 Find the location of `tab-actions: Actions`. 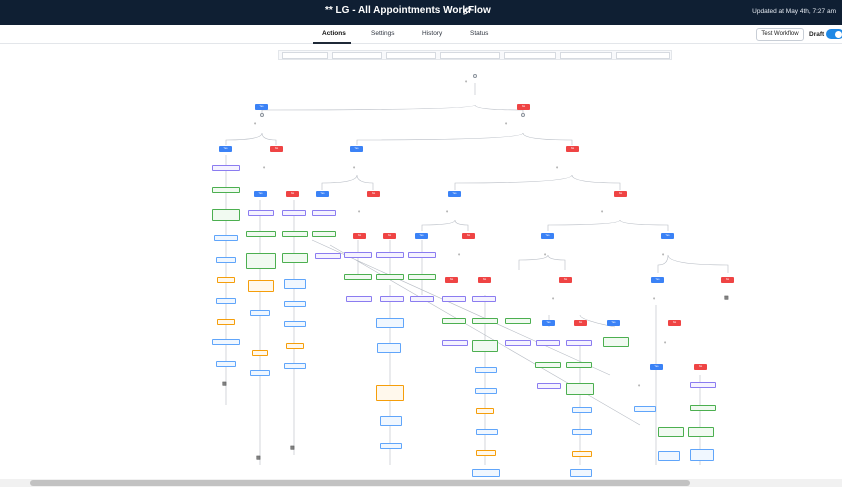

tab-actions: Actions is located at coordinates (334, 33).